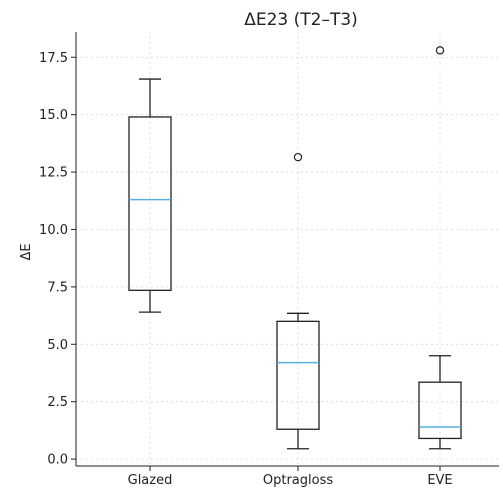  Describe the element at coordinates (53, 173) in the screenshot. I see `y-tick-label: 12.5` at that location.